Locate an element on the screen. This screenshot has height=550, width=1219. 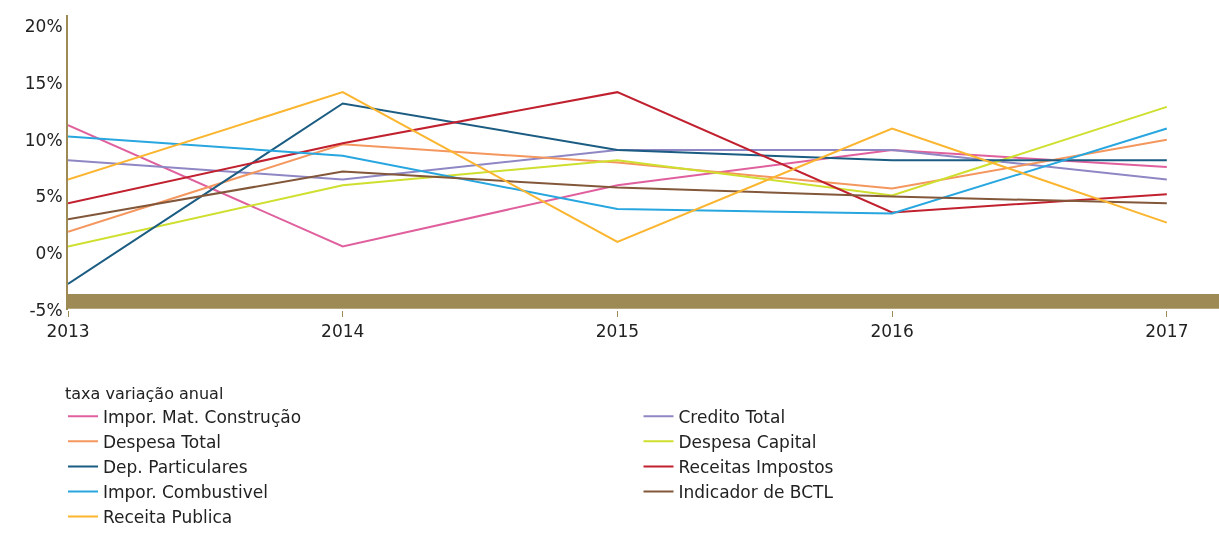
legend-label: Dep. Particulares is located at coordinates (175, 467).